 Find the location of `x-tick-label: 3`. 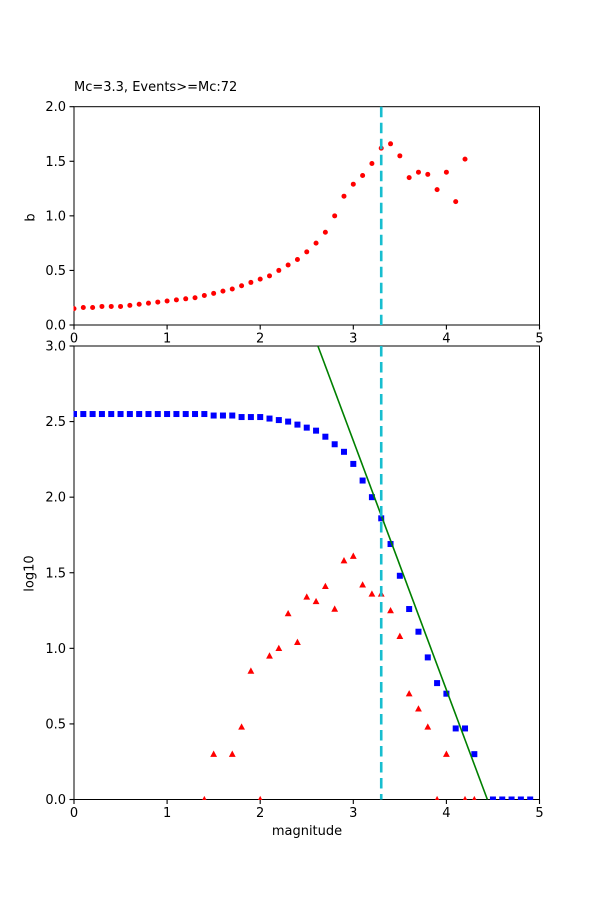

x-tick-label: 3 is located at coordinates (353, 813).